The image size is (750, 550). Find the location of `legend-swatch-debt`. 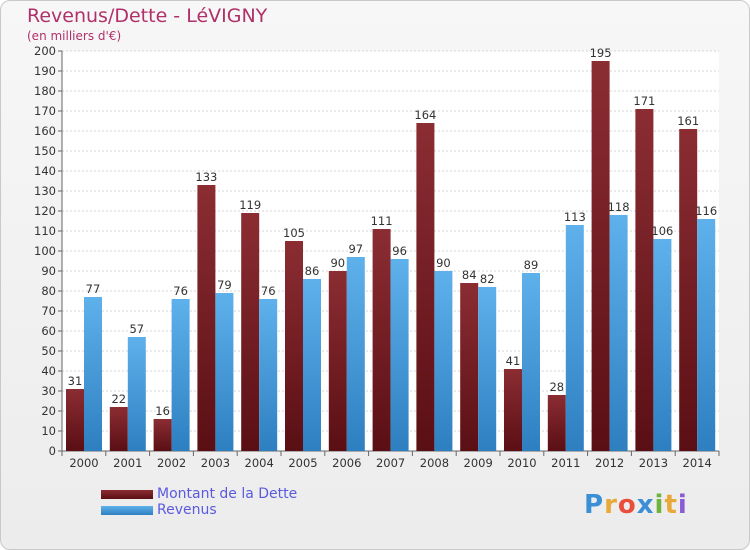

legend-swatch-debt is located at coordinates (127, 494).